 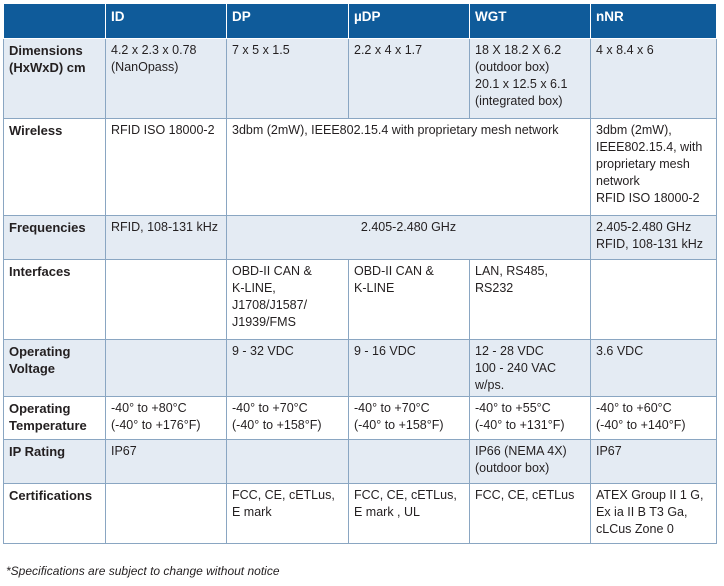 What do you see at coordinates (287, 513) in the screenshot?
I see `cell-dp: FCC, CE, cETLus, E mark` at bounding box center [287, 513].